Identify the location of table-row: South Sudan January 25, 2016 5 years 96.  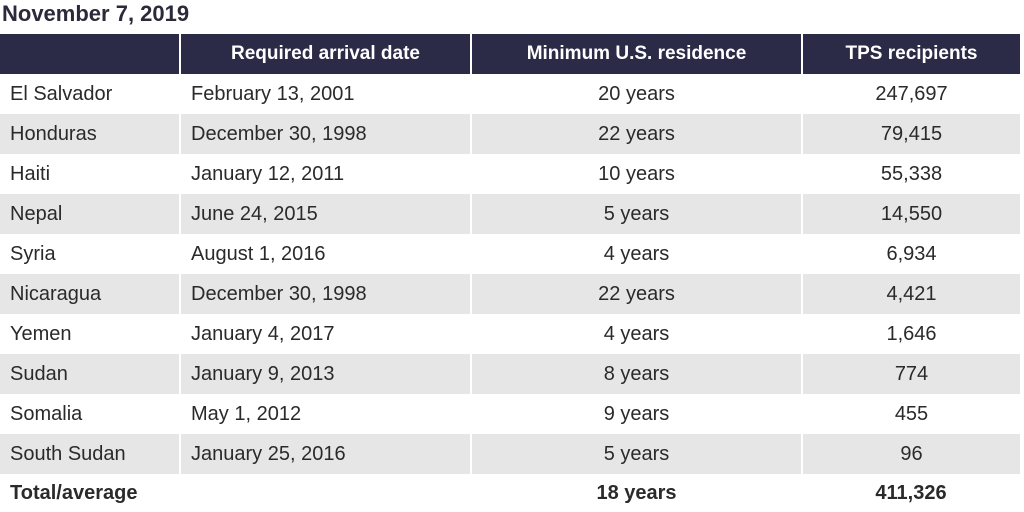
(510, 454).